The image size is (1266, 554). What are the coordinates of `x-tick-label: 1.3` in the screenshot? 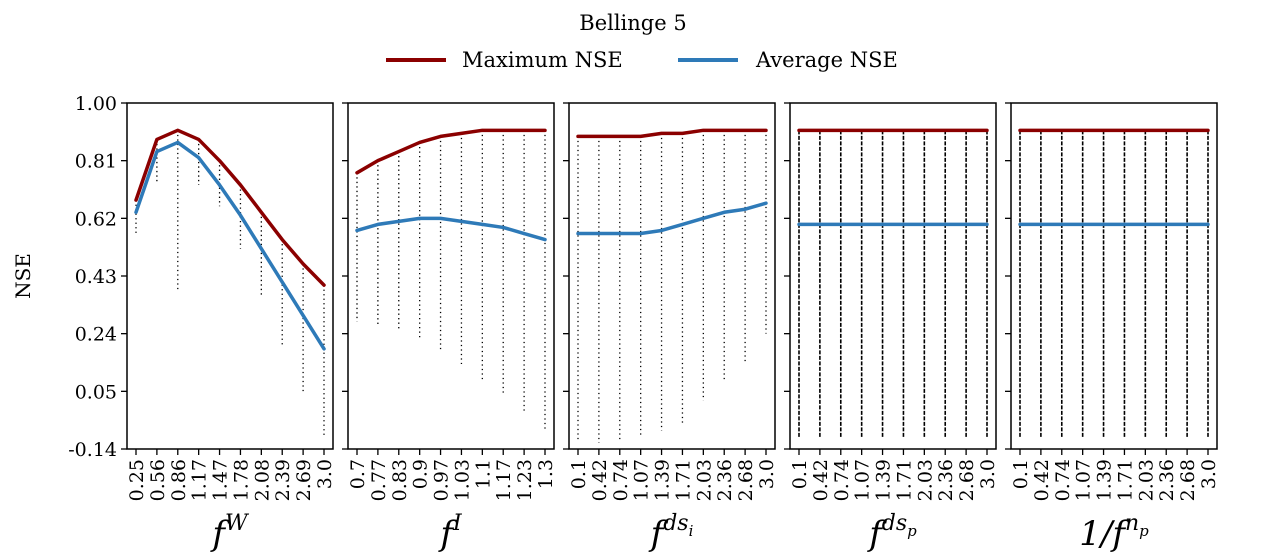 It's located at (546, 474).